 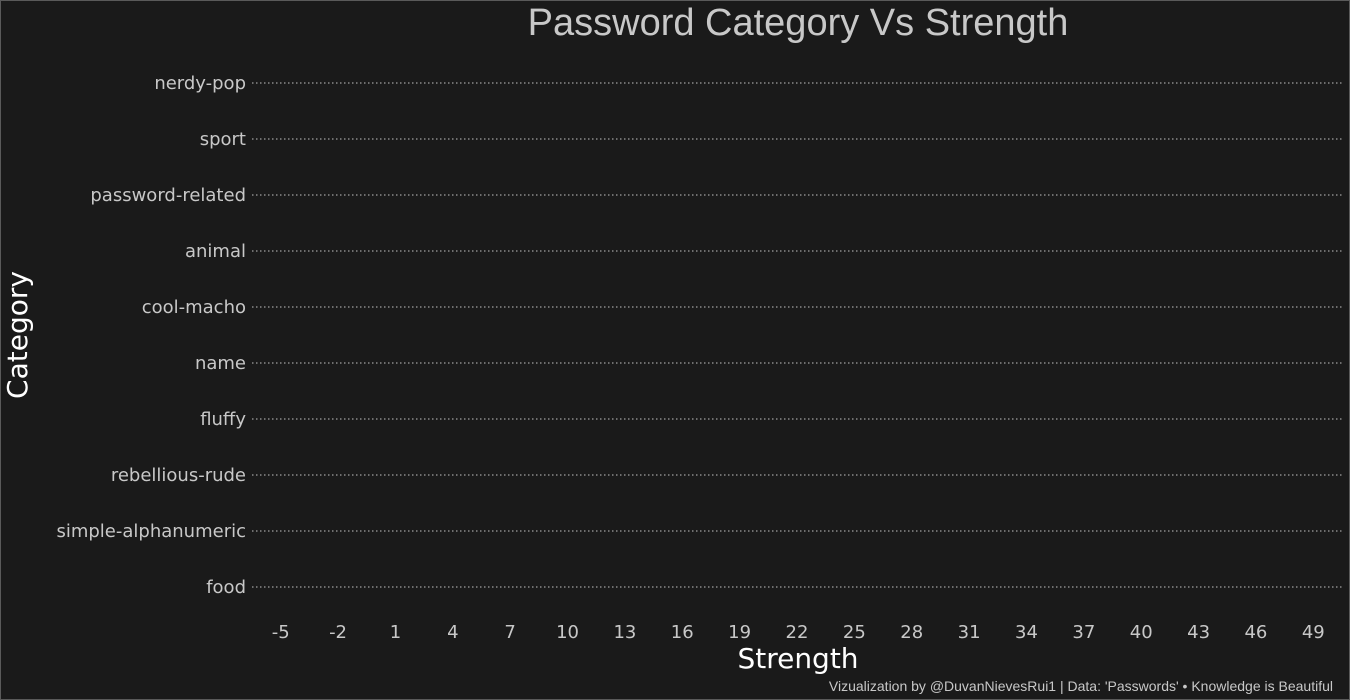 What do you see at coordinates (969, 632) in the screenshot?
I see `x-tick-label: 31` at bounding box center [969, 632].